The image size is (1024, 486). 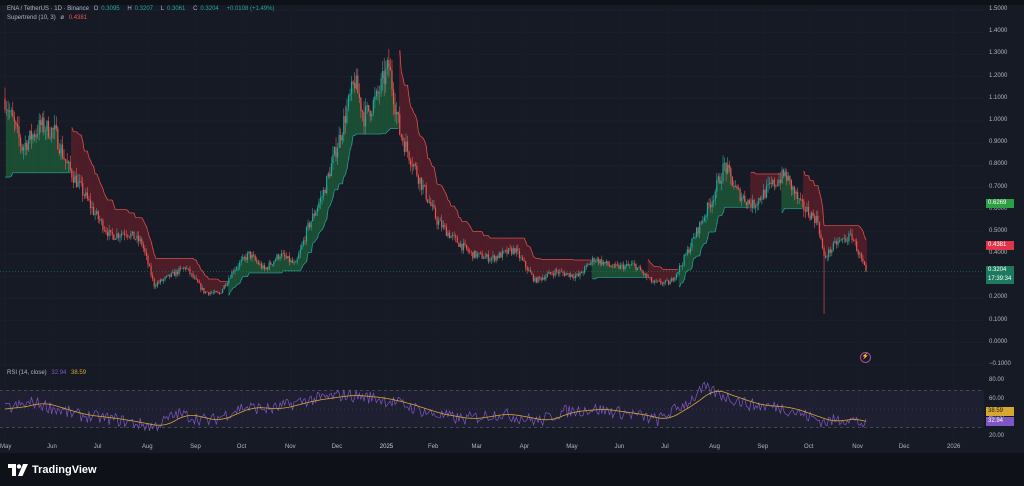 I want to click on rsi-legend: RSI (14, close) 32.94 38.59, so click(x=48, y=373).